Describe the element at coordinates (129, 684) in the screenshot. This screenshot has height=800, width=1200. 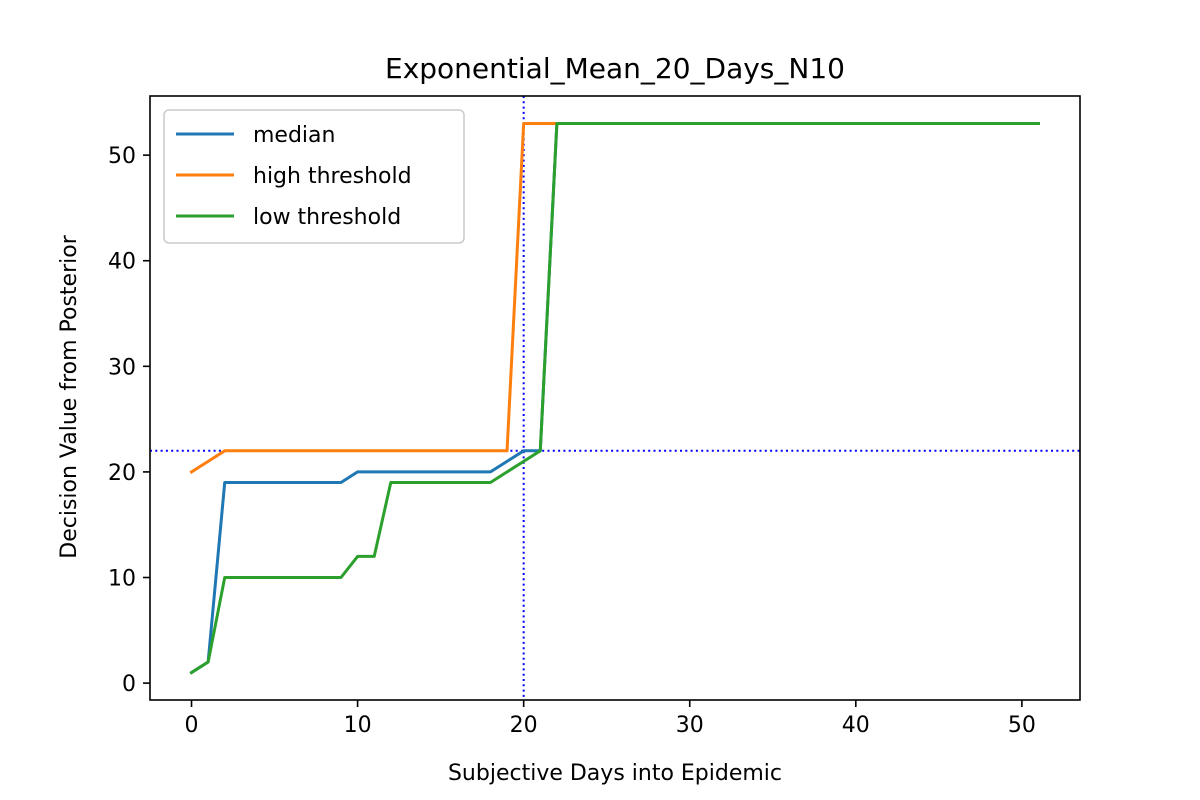
I see `y-tick-label: 0` at that location.